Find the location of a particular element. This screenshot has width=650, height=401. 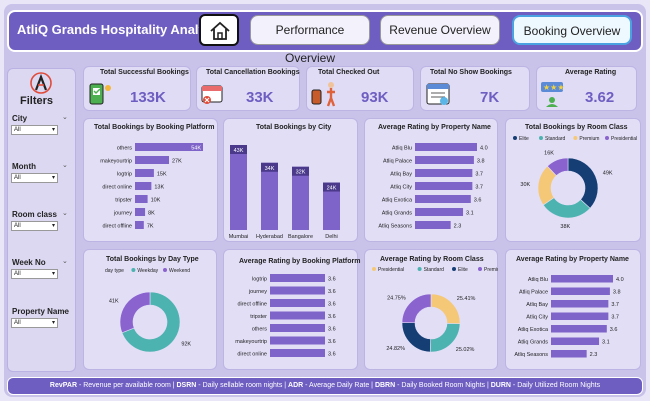

data-label: 24K is located at coordinates (332, 189).